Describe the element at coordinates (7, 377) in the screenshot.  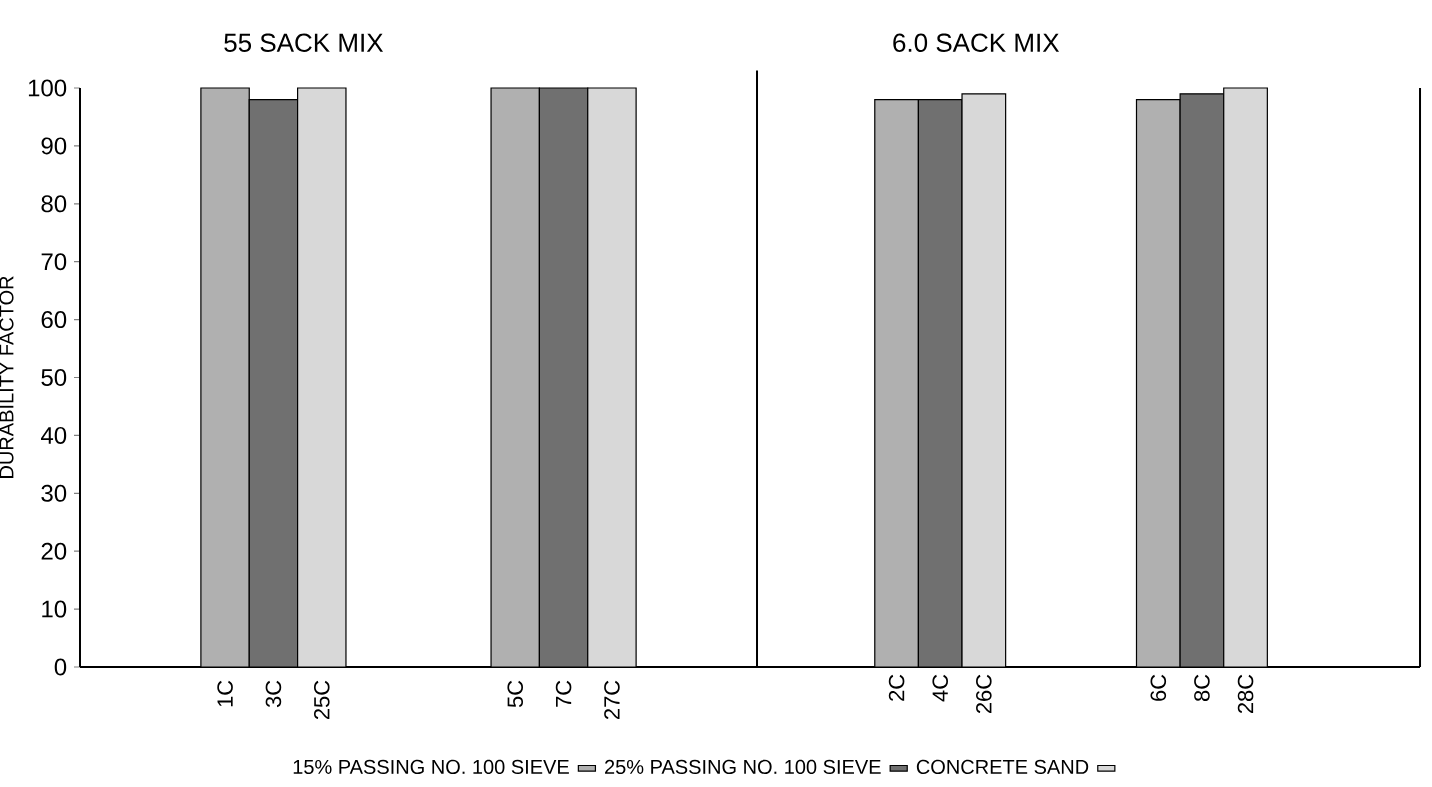
I see `y-axis-title: DURABILITY FACTOR` at that location.